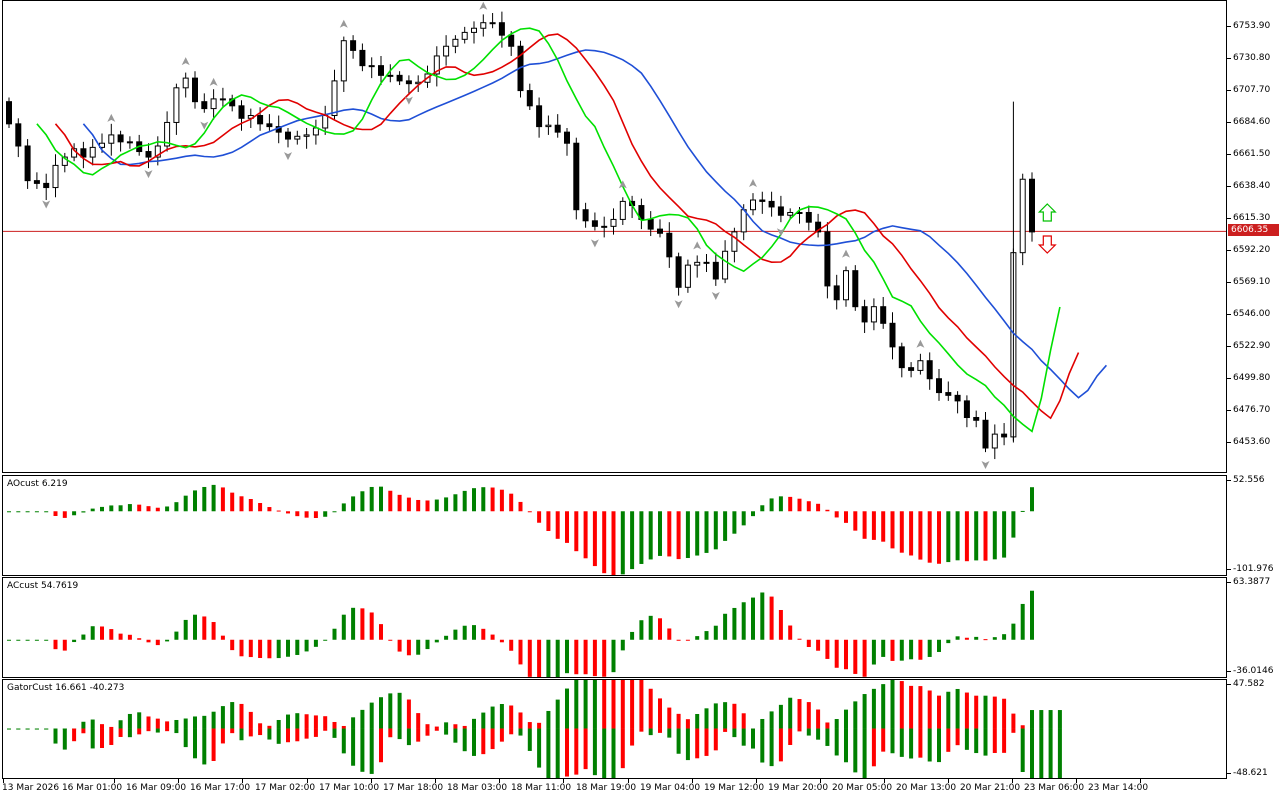 This screenshot has width=1280, height=800. Describe the element at coordinates (1249, 684) in the screenshot. I see `gator-max-label: 47.582` at that location.